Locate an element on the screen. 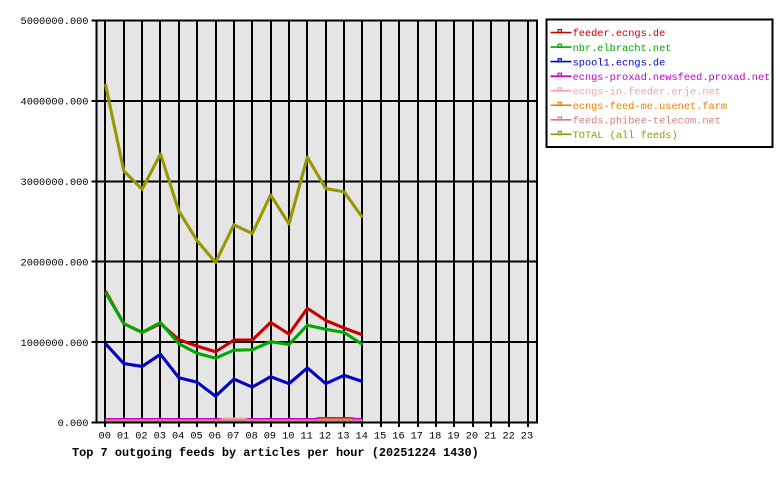 The image size is (780, 485). svg-text: feeder.ecngs.de is located at coordinates (619, 34).